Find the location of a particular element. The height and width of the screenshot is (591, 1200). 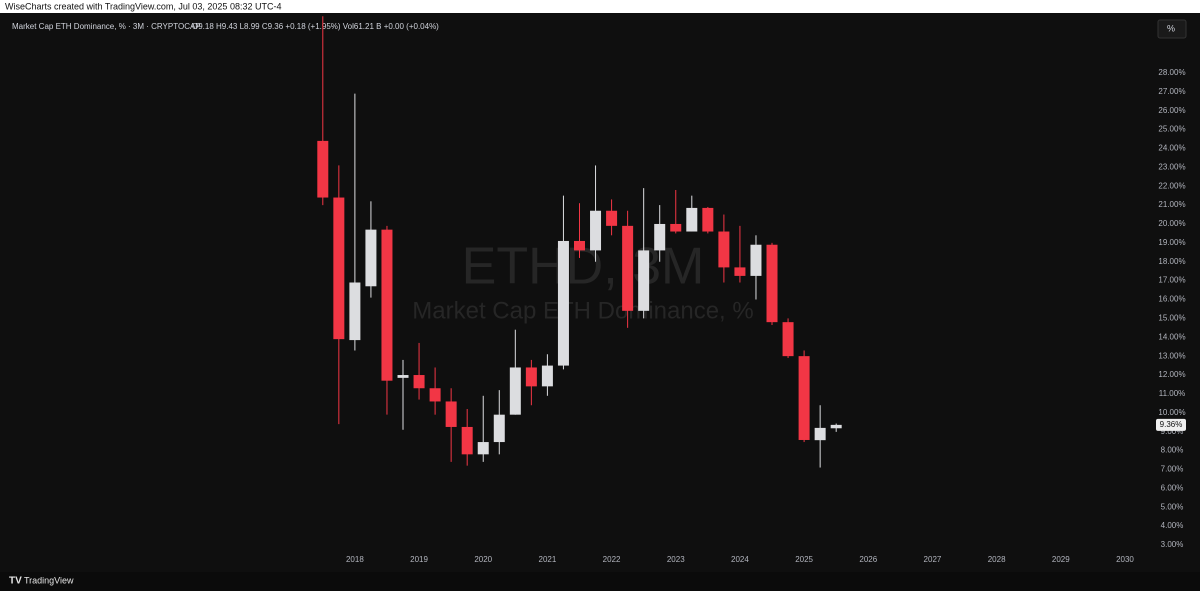

x-tick-label: 2027 is located at coordinates (933, 559).